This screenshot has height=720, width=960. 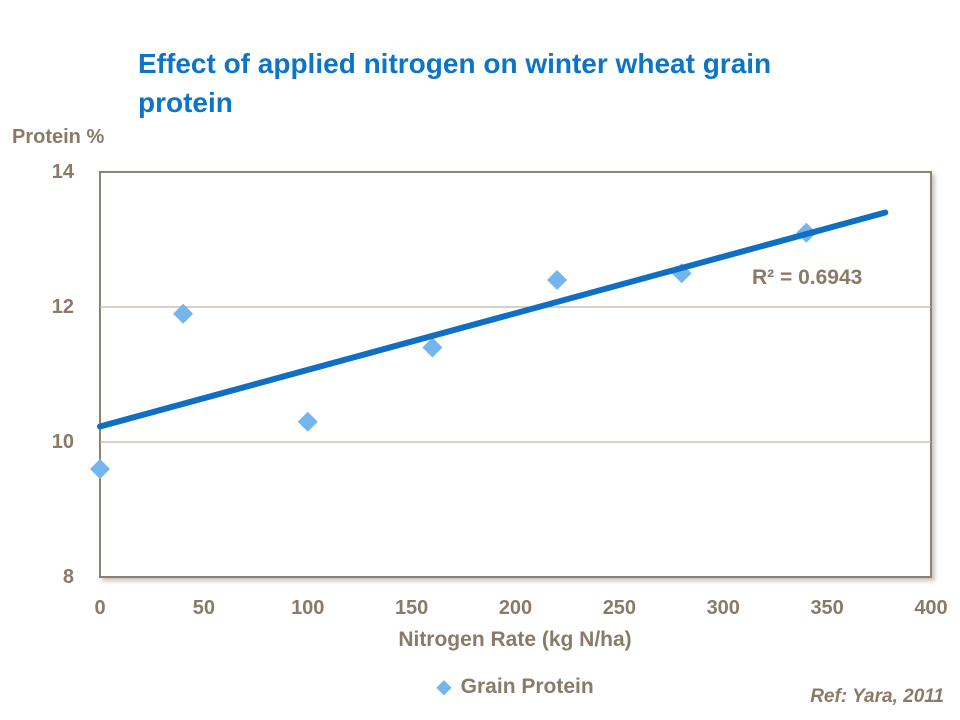 I want to click on y-axis-tick-label: 14, so click(x=62, y=172).